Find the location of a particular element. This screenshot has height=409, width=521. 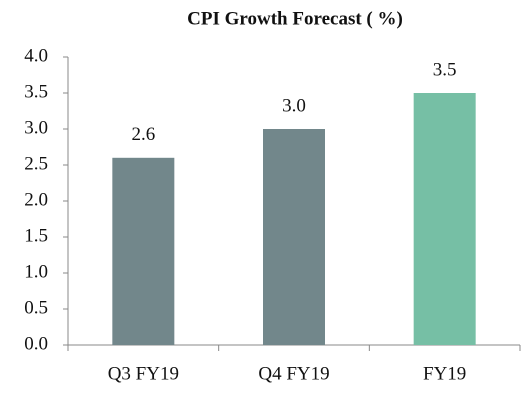

y-tick-label: 1.0 is located at coordinates (36, 271).